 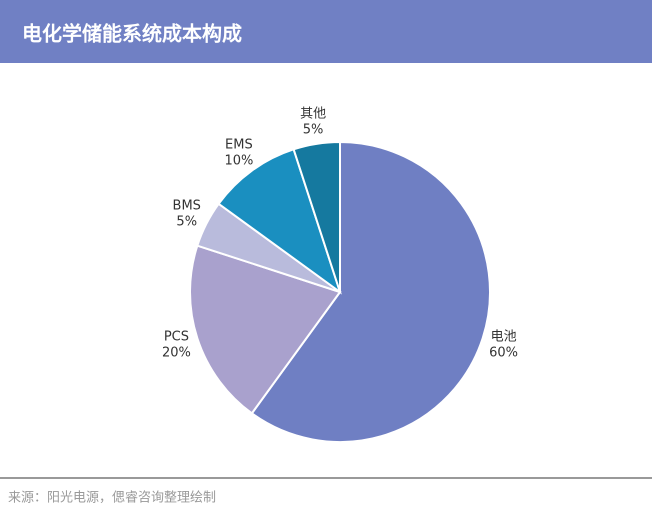 I want to click on slice-value-label: 60%, so click(x=503, y=353).